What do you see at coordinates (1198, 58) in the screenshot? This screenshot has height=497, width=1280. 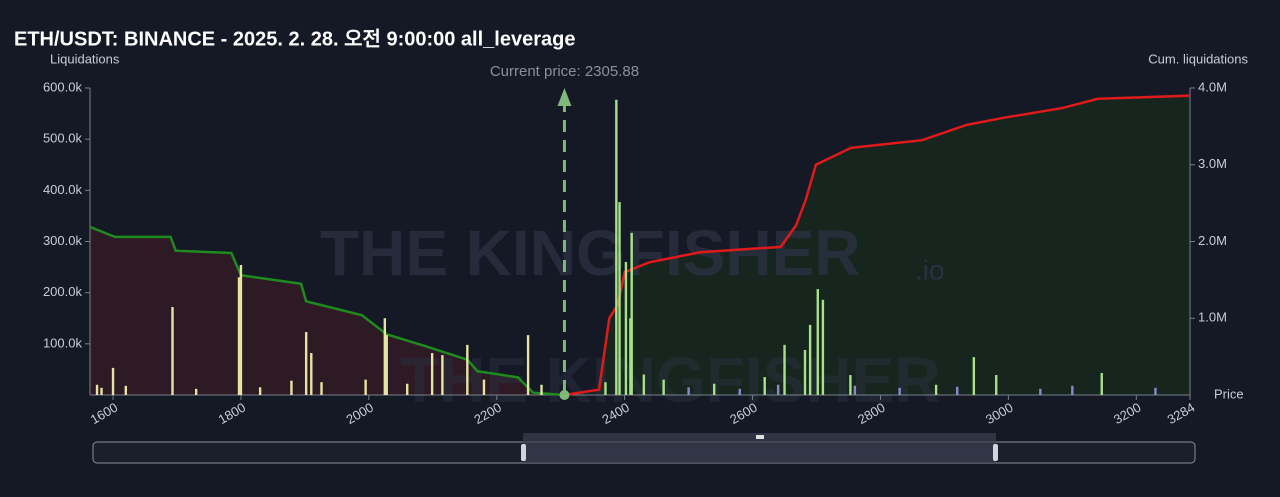 I see `y2-axis-label: Cum. liquidations` at bounding box center [1198, 58].